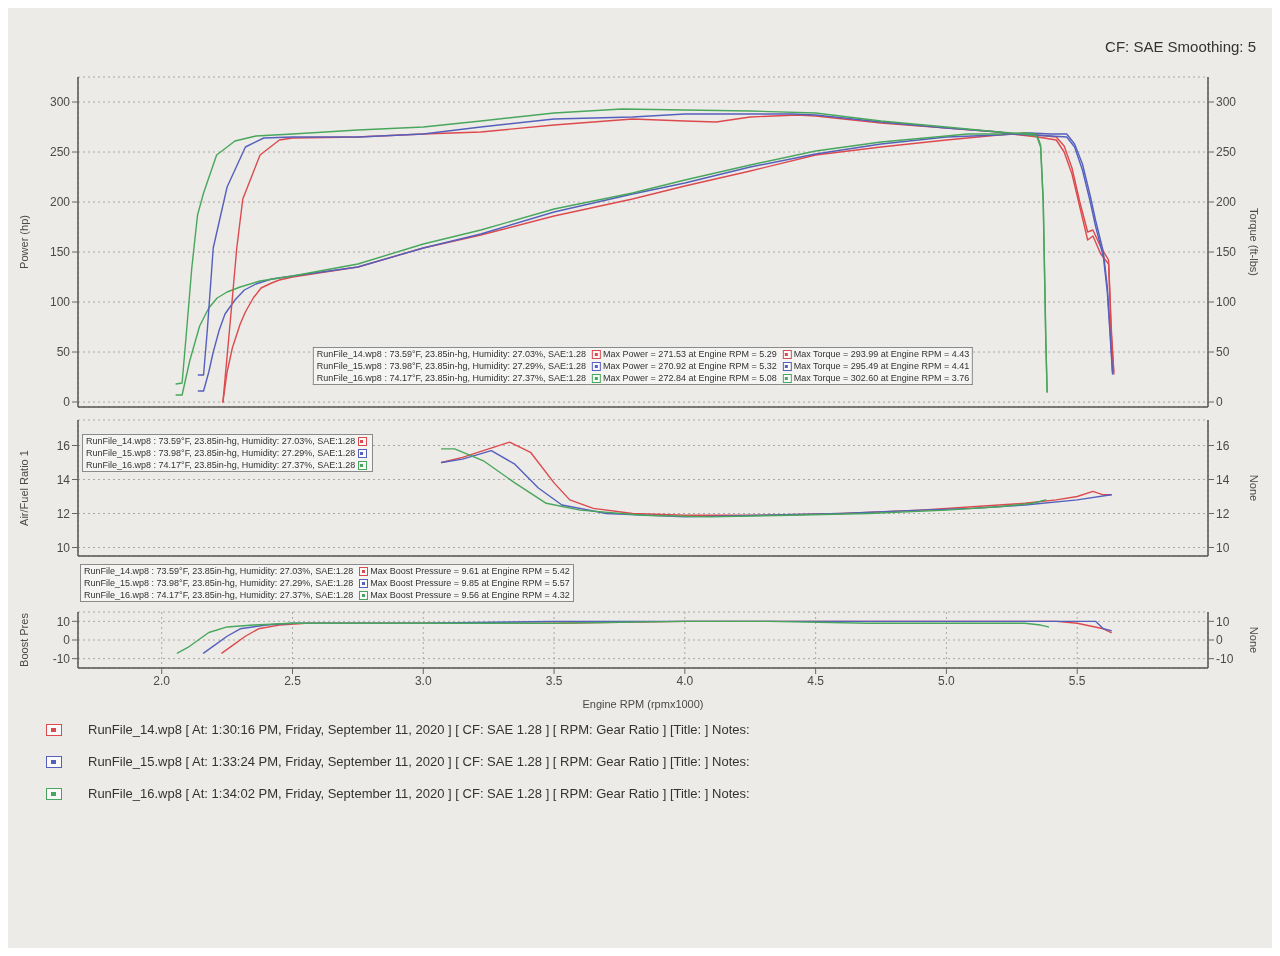 The width and height of the screenshot is (1280, 956). Describe the element at coordinates (685, 680) in the screenshot. I see `x-tick-label: 4.0` at that location.